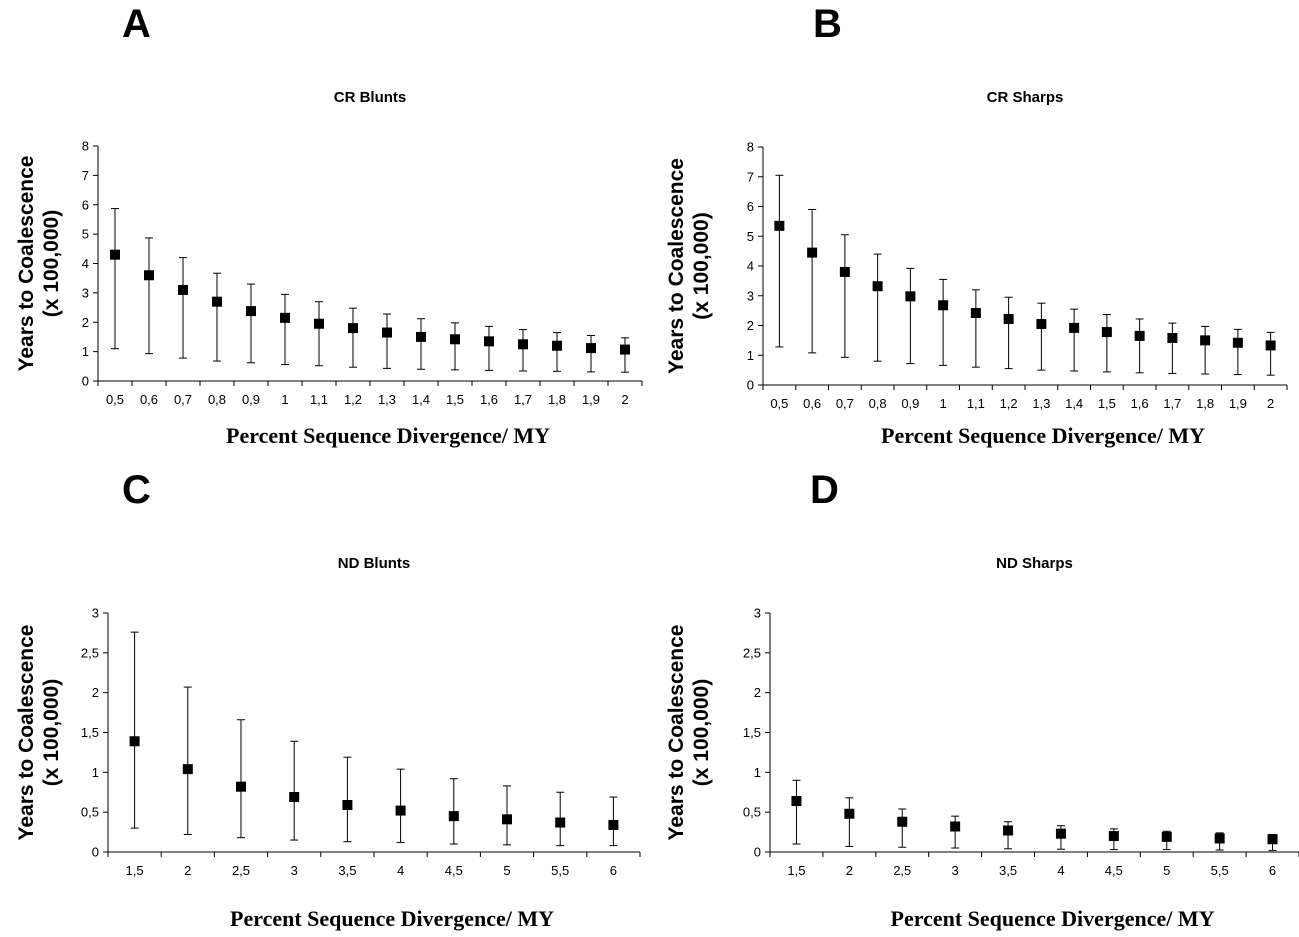 Image resolution: width=1299 pixels, height=937 pixels. Describe the element at coordinates (136, 490) in the screenshot. I see `panel-letter: C` at that location.